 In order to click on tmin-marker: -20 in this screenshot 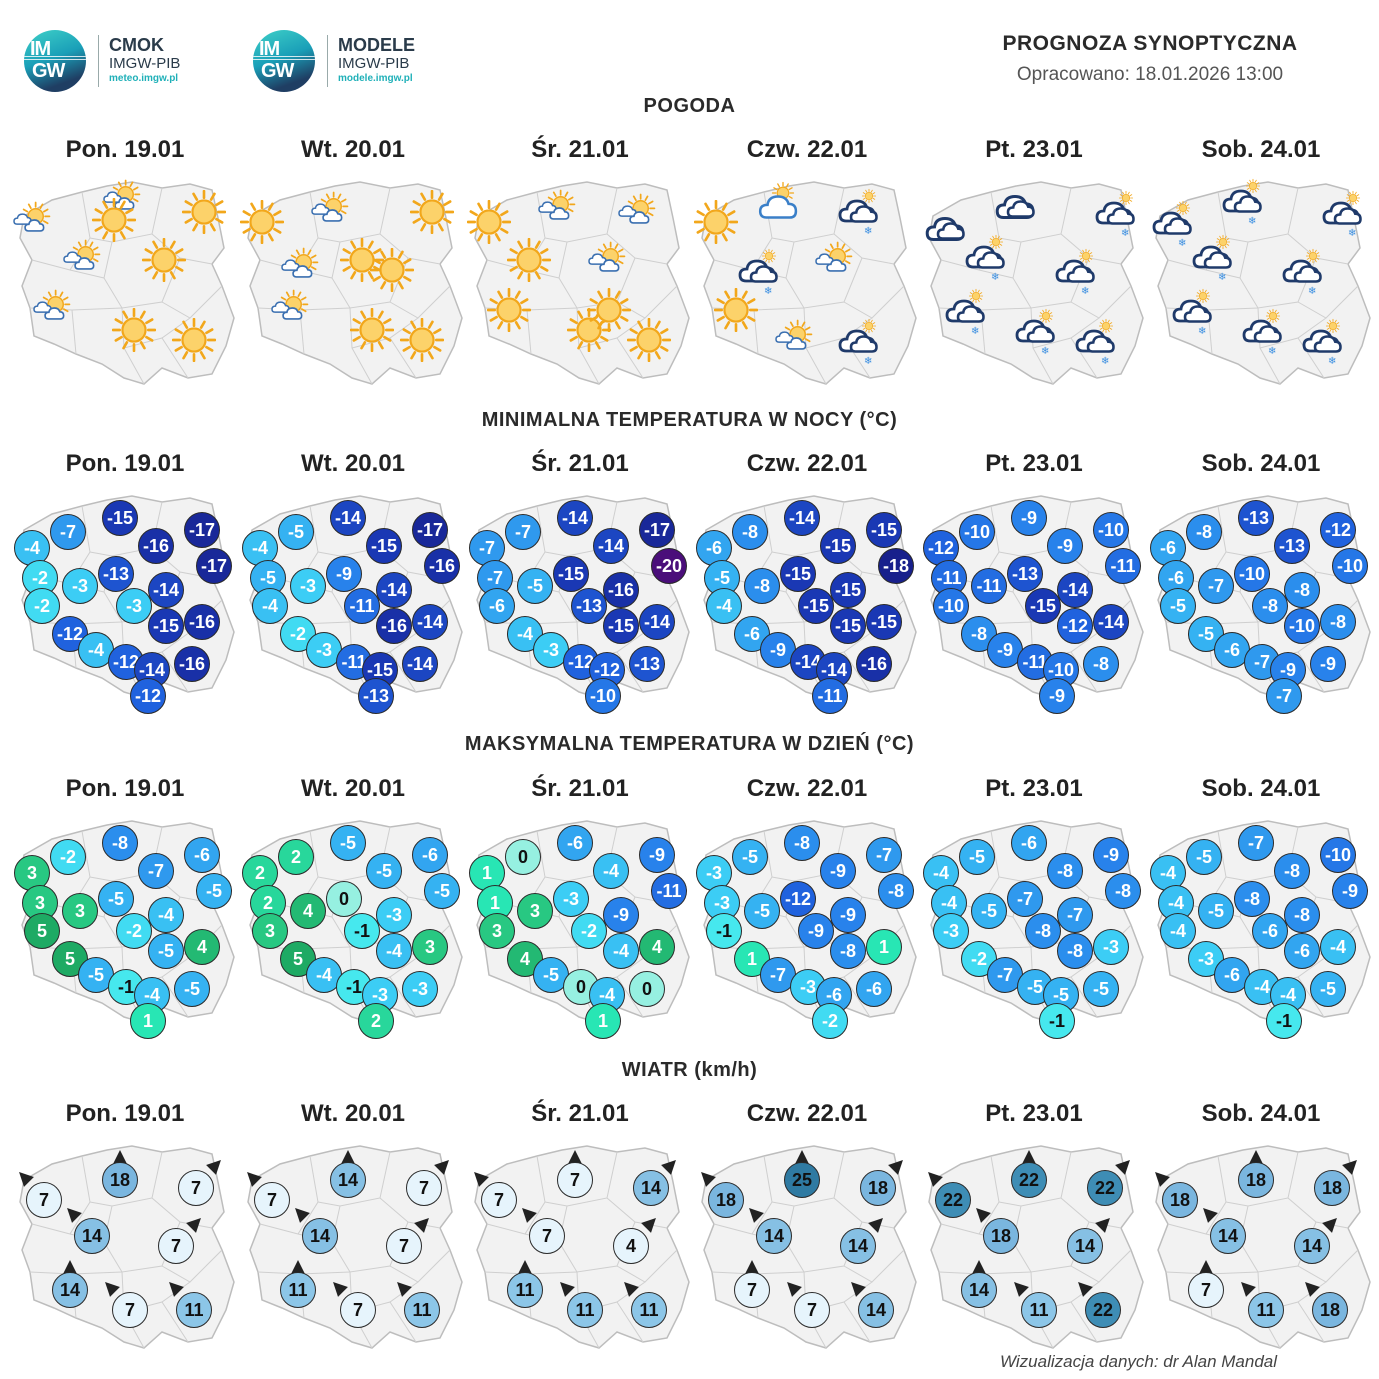, I will do `click(669, 566)`.